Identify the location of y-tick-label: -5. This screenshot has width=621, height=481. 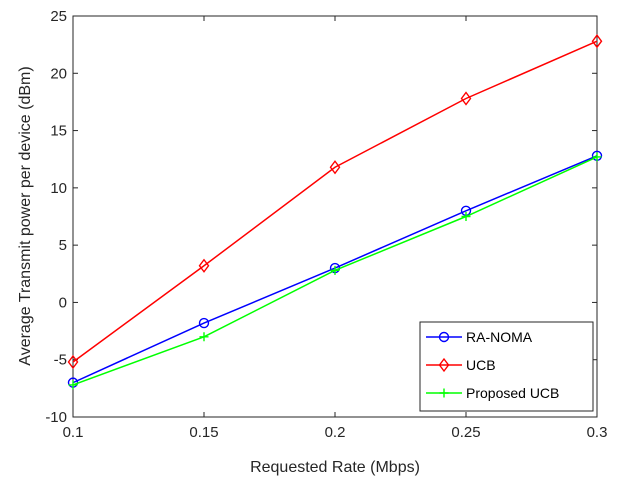
(60, 360).